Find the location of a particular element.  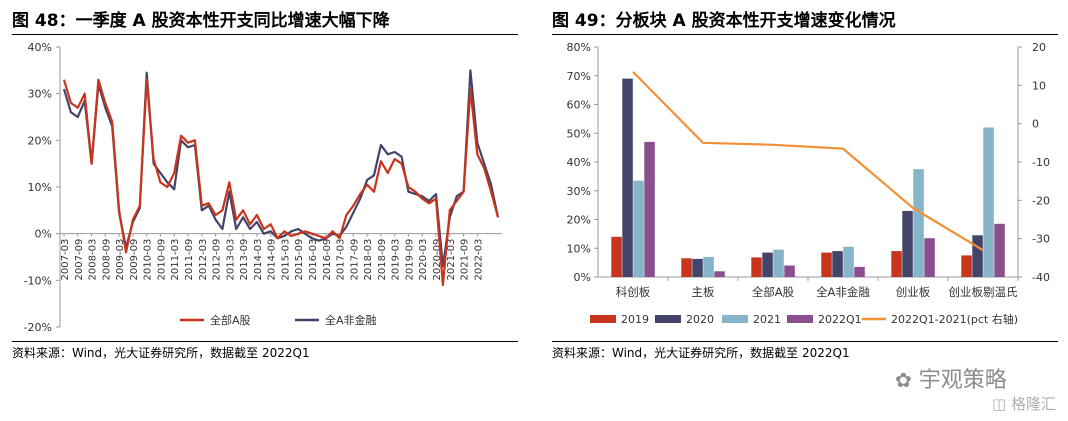

left-x-tick-label: 2017-09 is located at coordinates (354, 260).